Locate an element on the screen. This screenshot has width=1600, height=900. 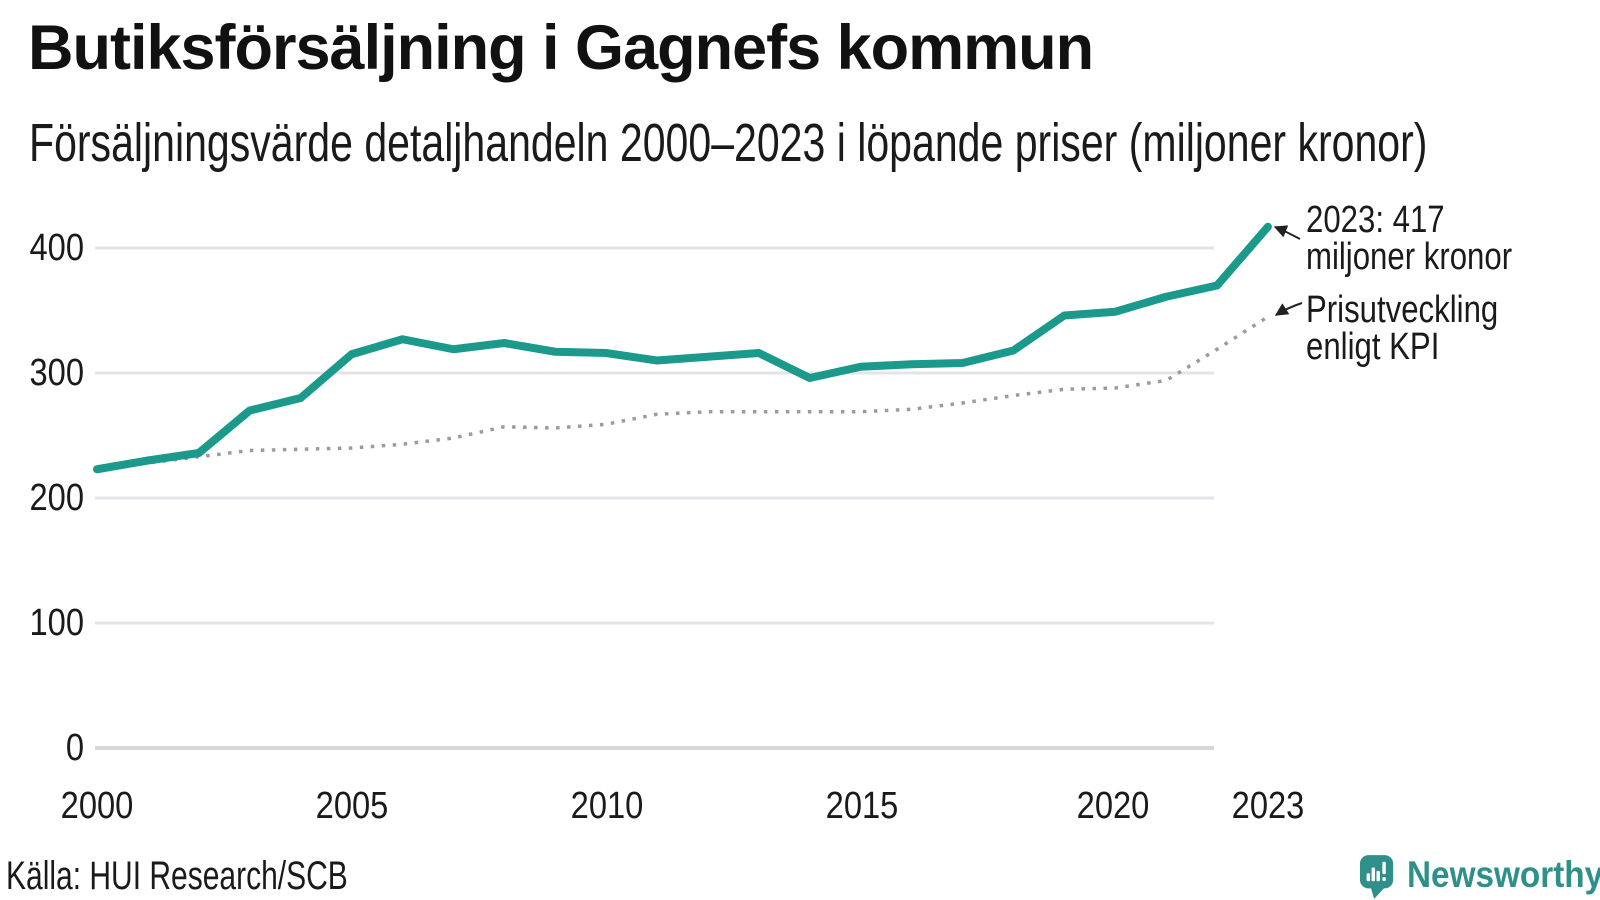
y-axis-tick-label: 0 is located at coordinates (74, 748).